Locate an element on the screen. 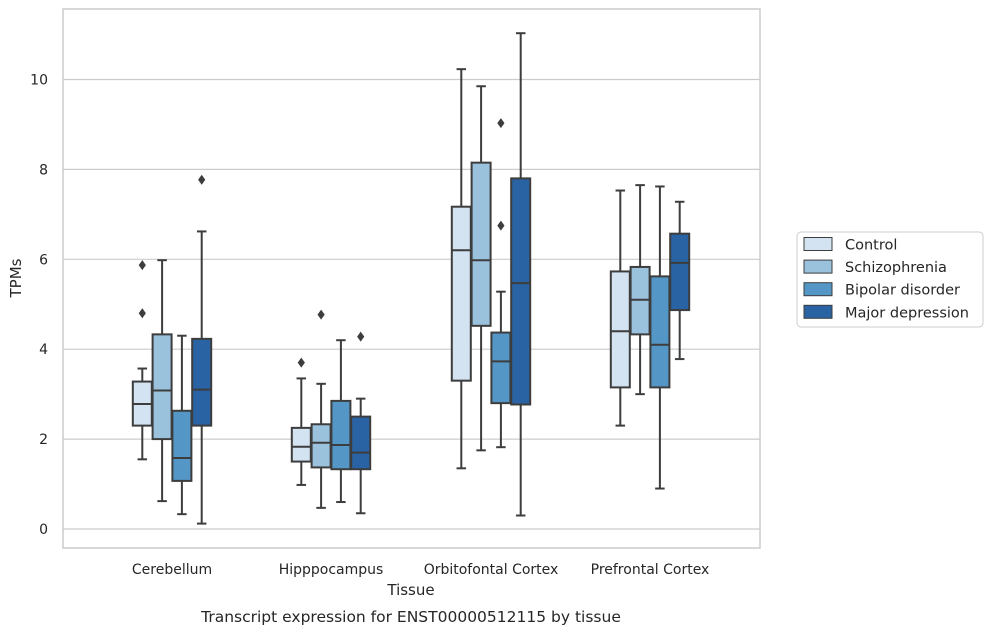  y-tick-label: 8 is located at coordinates (43, 170).